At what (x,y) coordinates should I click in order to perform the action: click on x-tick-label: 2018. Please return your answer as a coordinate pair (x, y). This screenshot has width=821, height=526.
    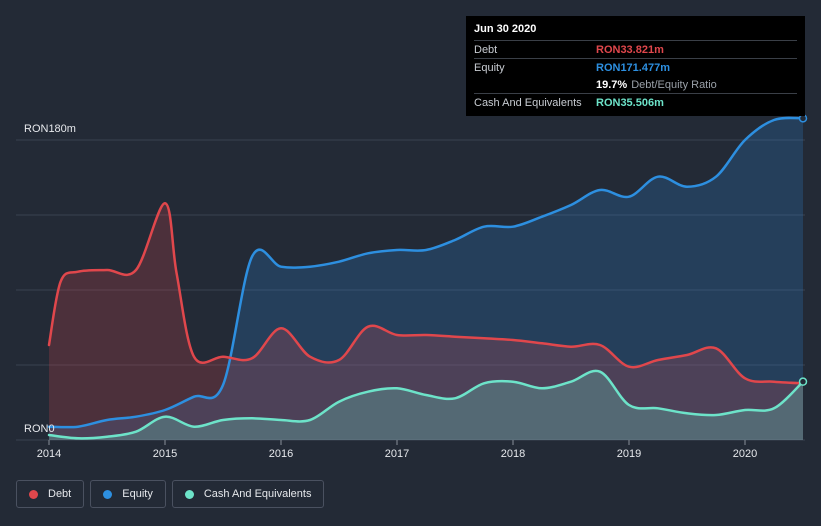
    Looking at the image, I should click on (513, 454).